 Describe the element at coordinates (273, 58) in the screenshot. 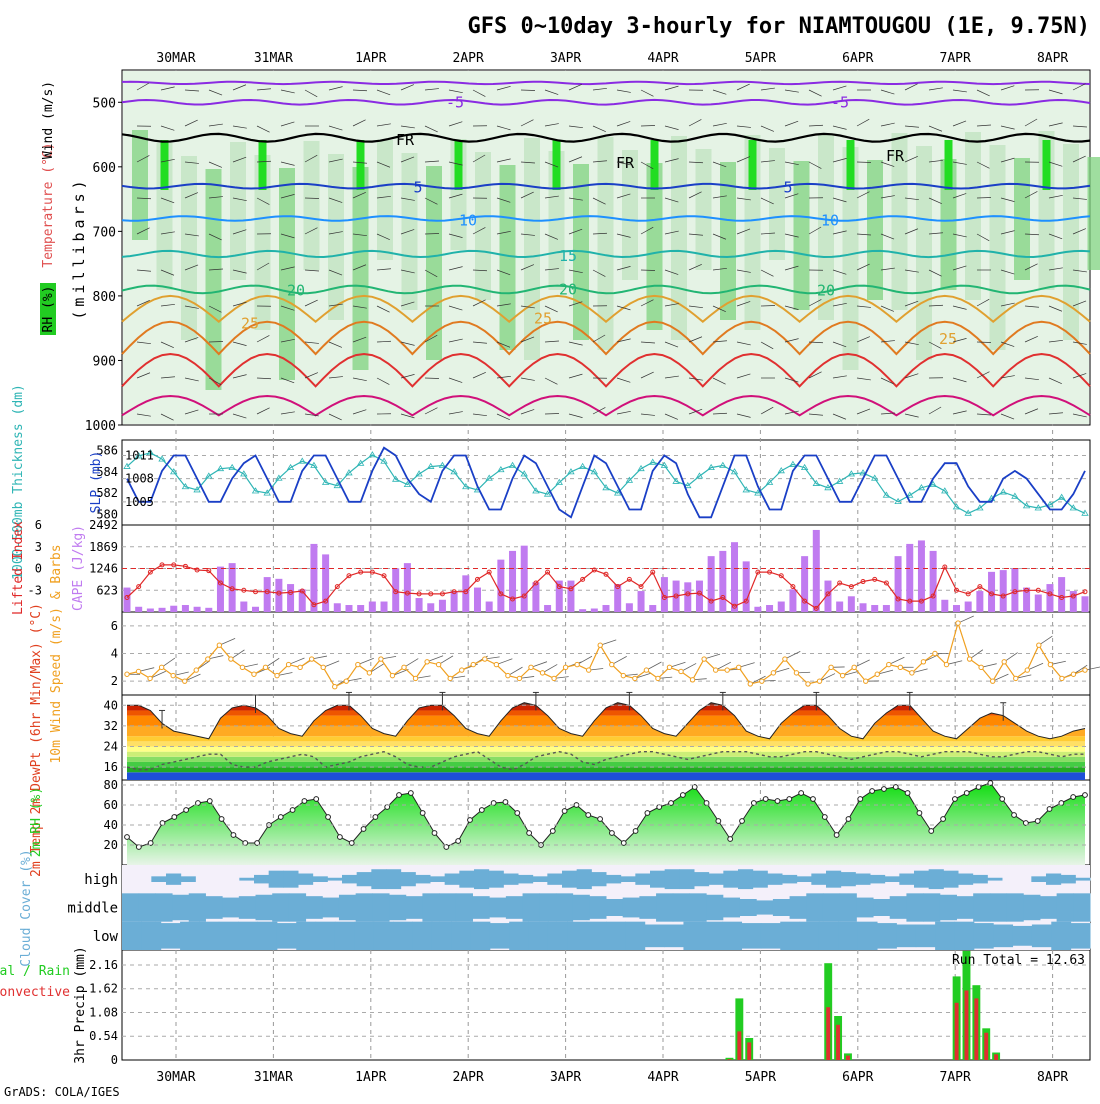

I see `date-tick-top: 31MAR` at that location.